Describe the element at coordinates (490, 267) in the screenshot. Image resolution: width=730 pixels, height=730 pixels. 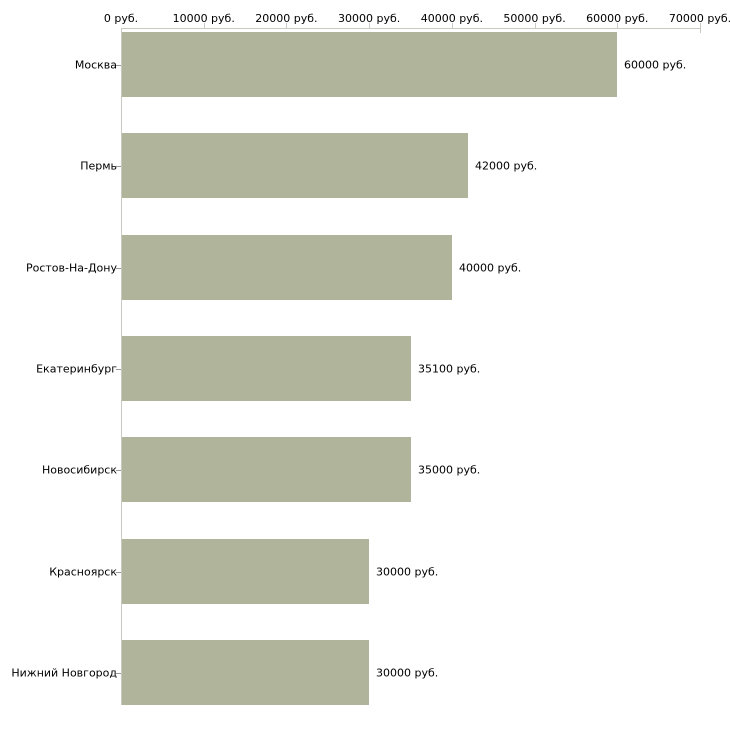
I see `value-label: 40000 руб.` at that location.